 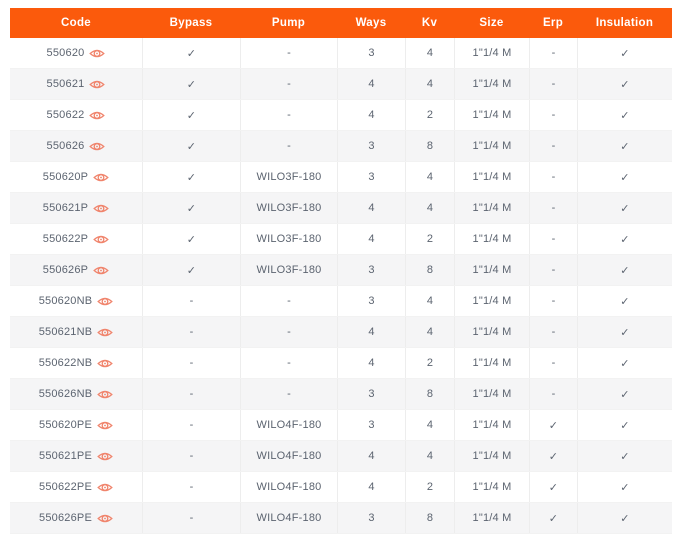 What do you see at coordinates (65, 363) in the screenshot?
I see `code-label: 550622NB` at bounding box center [65, 363].